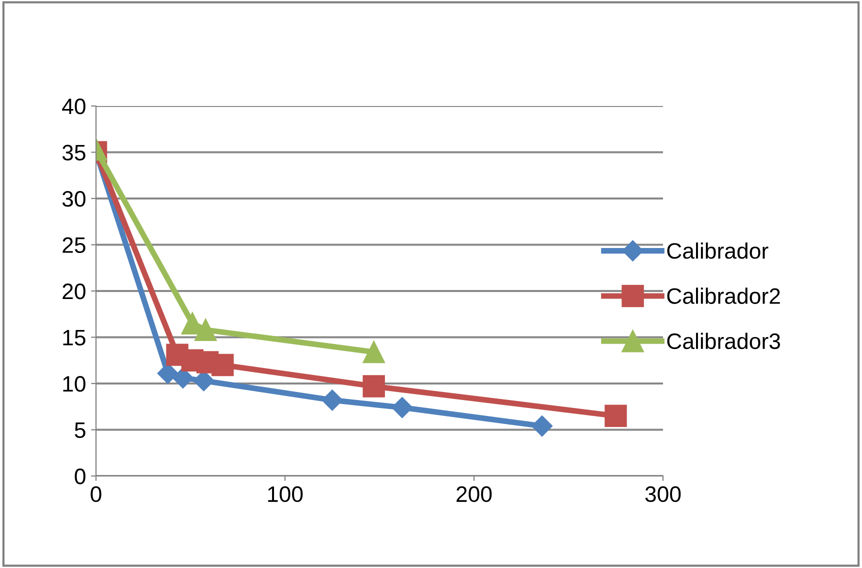 This screenshot has width=862, height=568. I want to click on x-tick-label: 200, so click(474, 494).